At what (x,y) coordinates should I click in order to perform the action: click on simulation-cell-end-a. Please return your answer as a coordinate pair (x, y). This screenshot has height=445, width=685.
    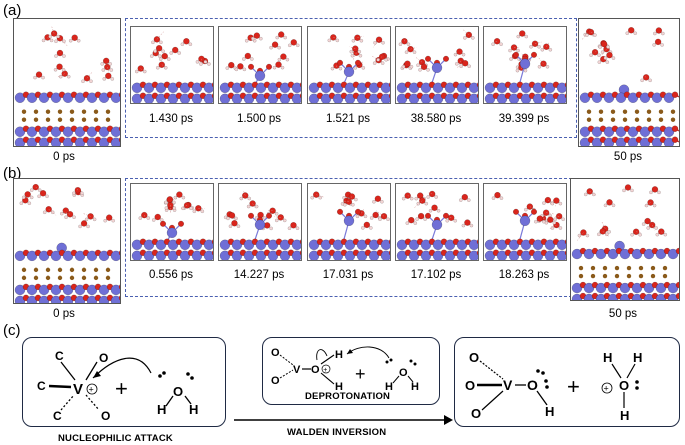
    Looking at the image, I should click on (629, 82).